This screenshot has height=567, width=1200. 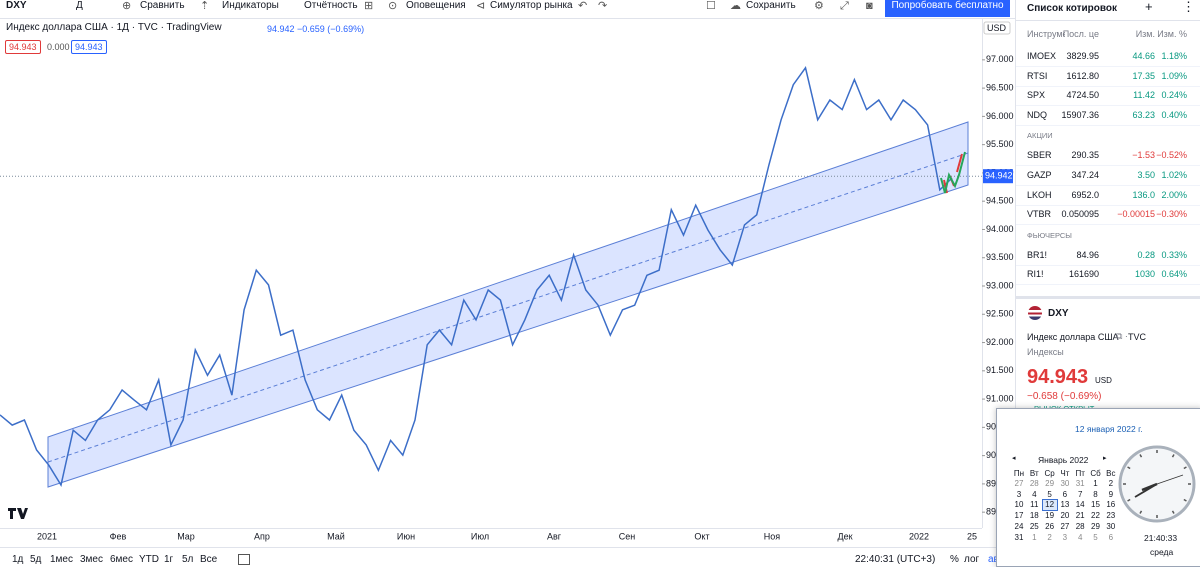 I want to click on row-value: 17.35, so click(x=1143, y=75).